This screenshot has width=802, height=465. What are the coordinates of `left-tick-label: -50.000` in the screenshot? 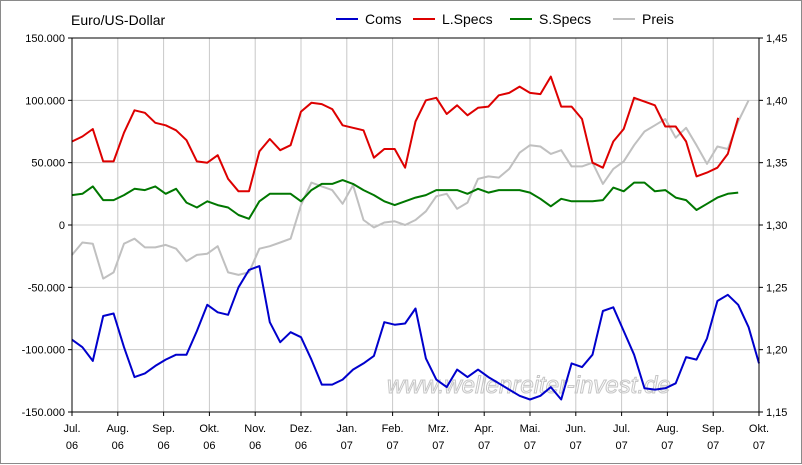 It's located at (46, 288).